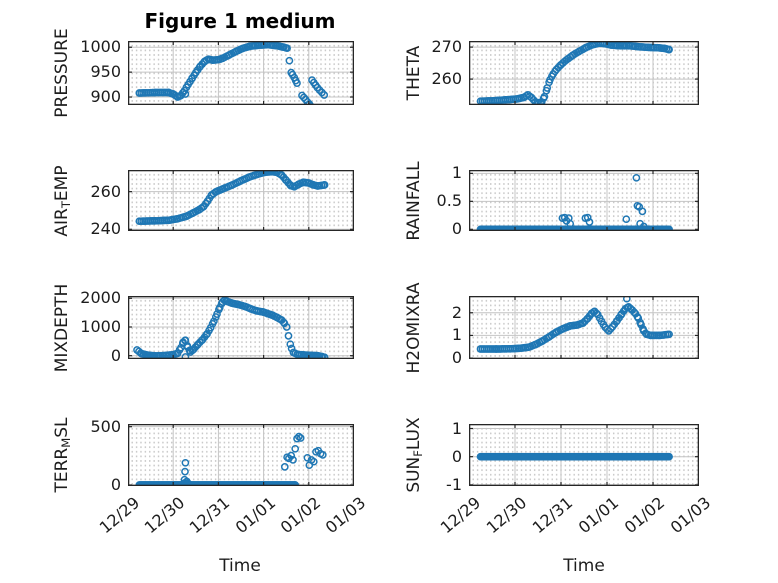 This screenshot has height=583, width=778. I want to click on ytick-label-pressure-950: 950, so click(105, 72).